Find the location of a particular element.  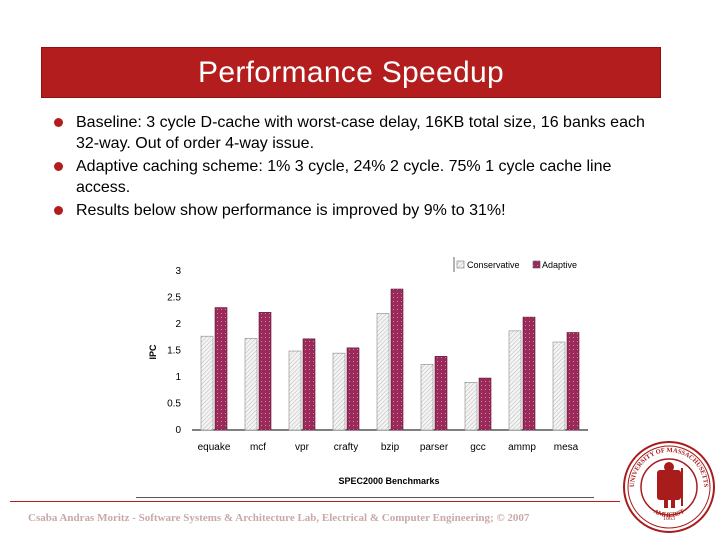

bar-adaptive-mcf is located at coordinates (265, 371).